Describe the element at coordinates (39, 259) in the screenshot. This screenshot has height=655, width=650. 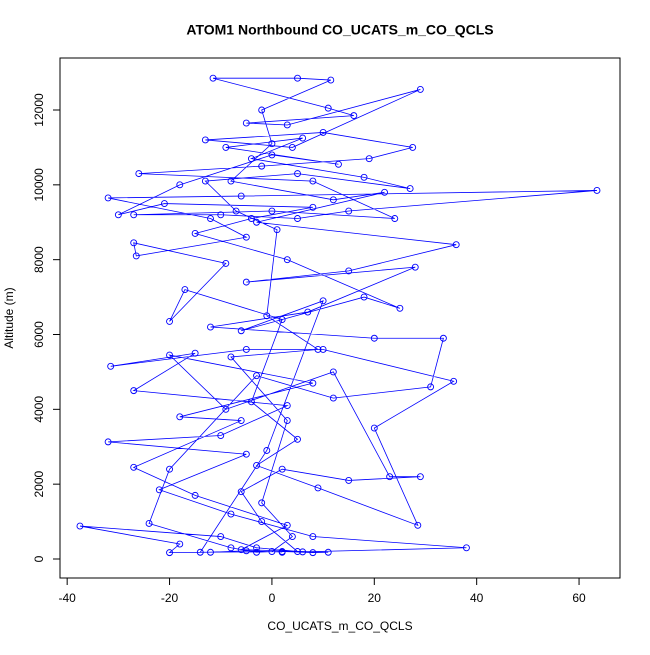
I see `y-tick-label: 8000` at that location.